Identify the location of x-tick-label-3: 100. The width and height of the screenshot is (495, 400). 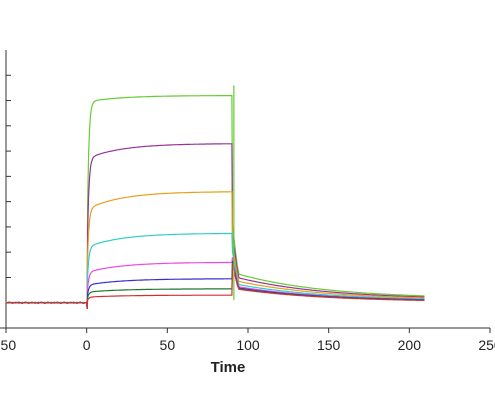
(248, 345).